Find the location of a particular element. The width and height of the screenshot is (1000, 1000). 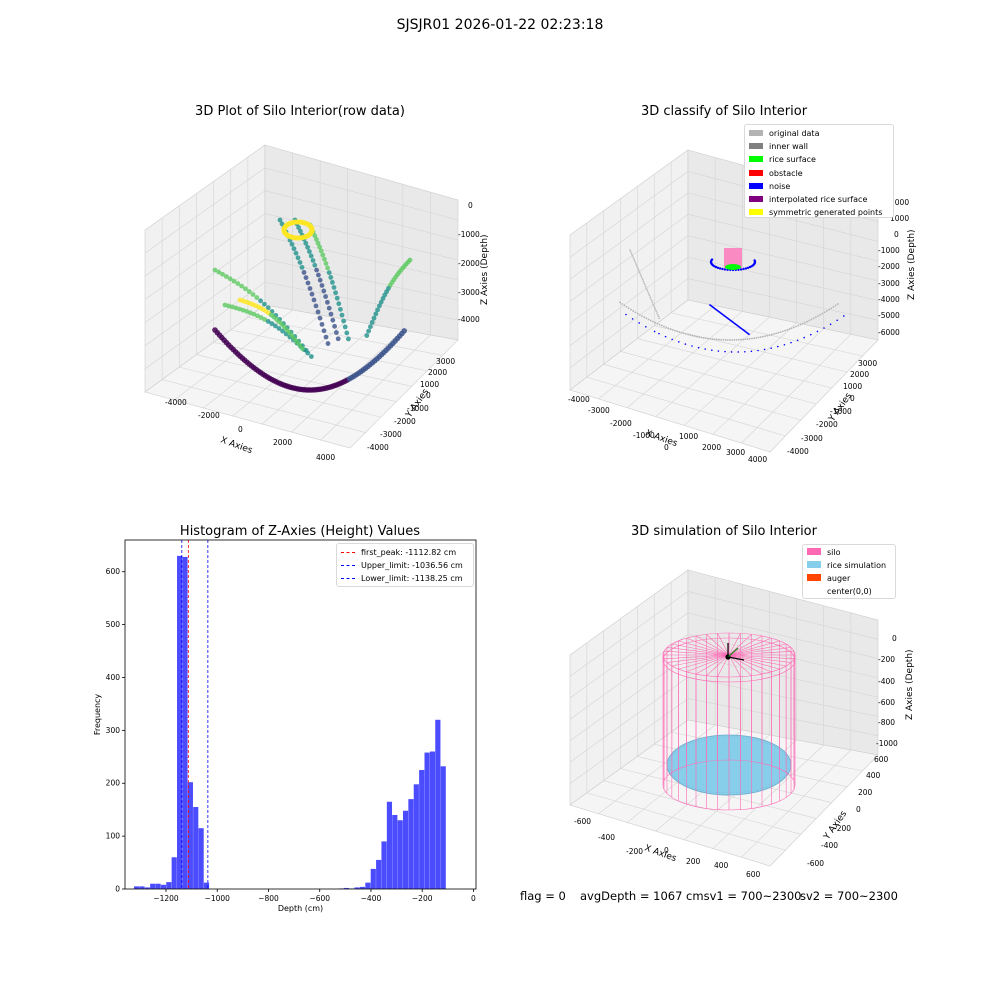

x-tick-label: -600 is located at coordinates (582, 821).